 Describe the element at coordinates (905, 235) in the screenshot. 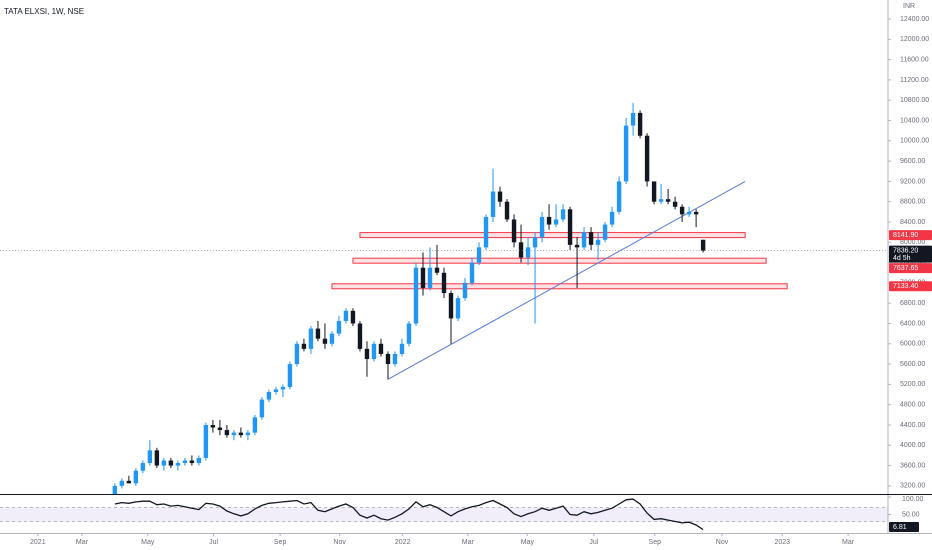

I see `price-label: 8141.90` at that location.